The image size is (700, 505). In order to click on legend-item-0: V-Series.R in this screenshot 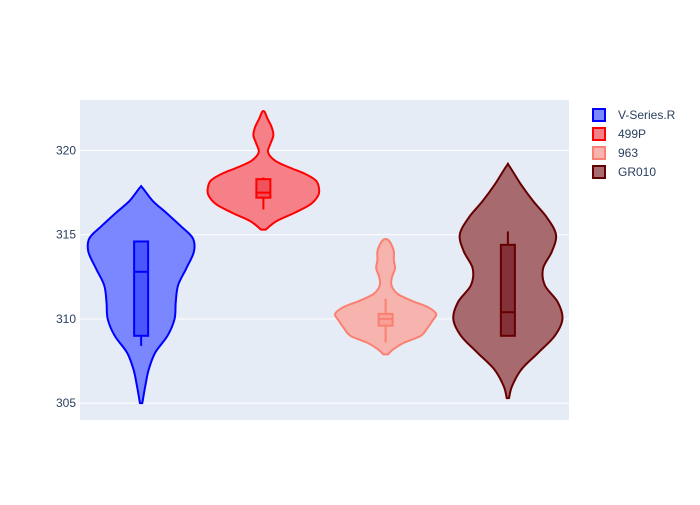, I will do `click(634, 115)`.